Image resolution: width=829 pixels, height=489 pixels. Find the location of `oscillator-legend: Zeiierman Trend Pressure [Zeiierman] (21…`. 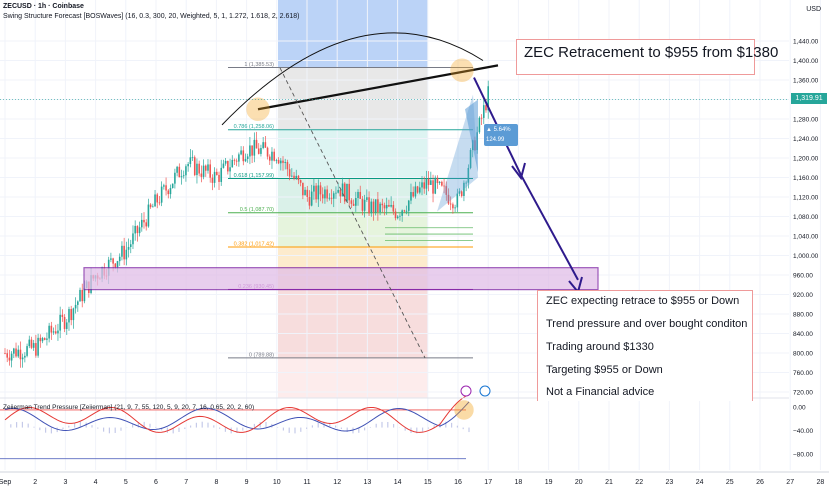

oscillator-legend: Zeiierman Trend Pressure [Zeiierman] (21… is located at coordinates (129, 407).